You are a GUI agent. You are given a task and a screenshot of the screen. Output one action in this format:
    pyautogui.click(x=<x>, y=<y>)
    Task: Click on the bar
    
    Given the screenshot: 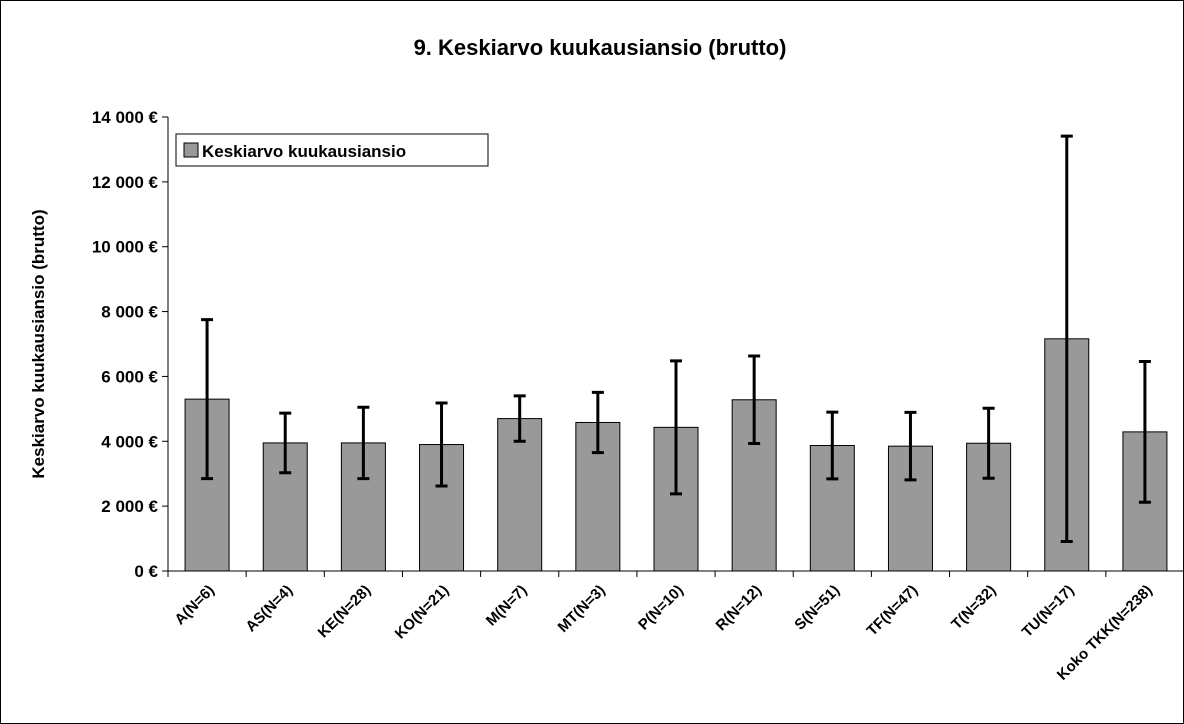 What is the action you would take?
    pyautogui.click(x=832, y=508)
    